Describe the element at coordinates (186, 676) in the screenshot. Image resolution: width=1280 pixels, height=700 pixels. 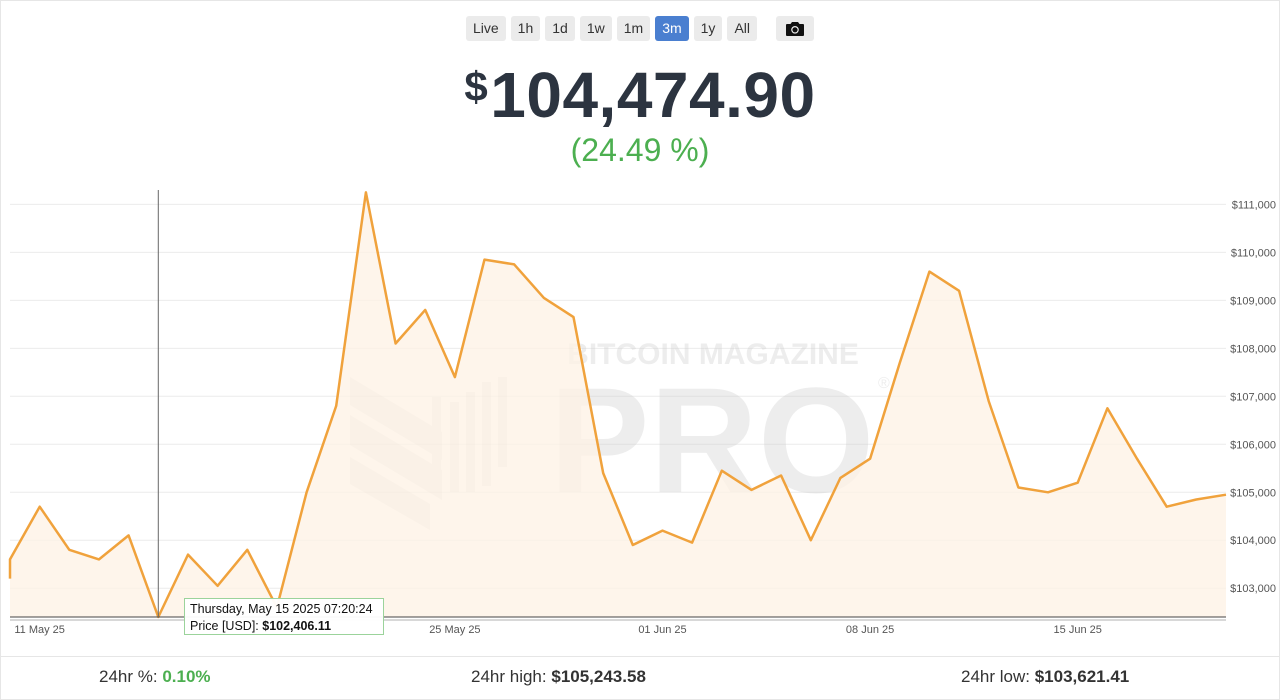
I see `stat-24hr-percent-value: 0.10%` at that location.